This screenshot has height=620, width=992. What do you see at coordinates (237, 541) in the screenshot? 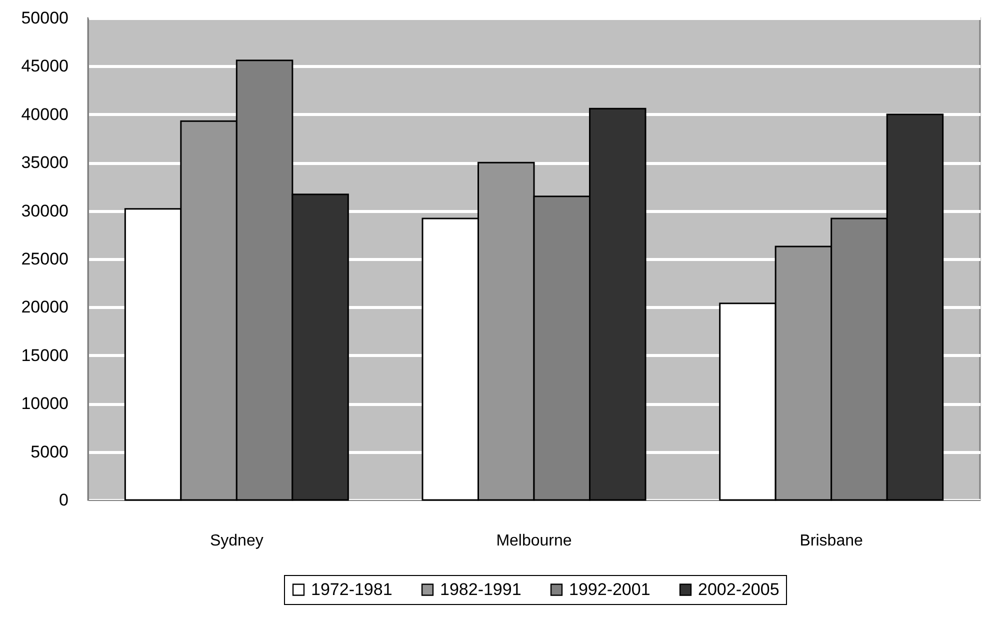
I see `x-tick-label: Sydney` at bounding box center [237, 541].